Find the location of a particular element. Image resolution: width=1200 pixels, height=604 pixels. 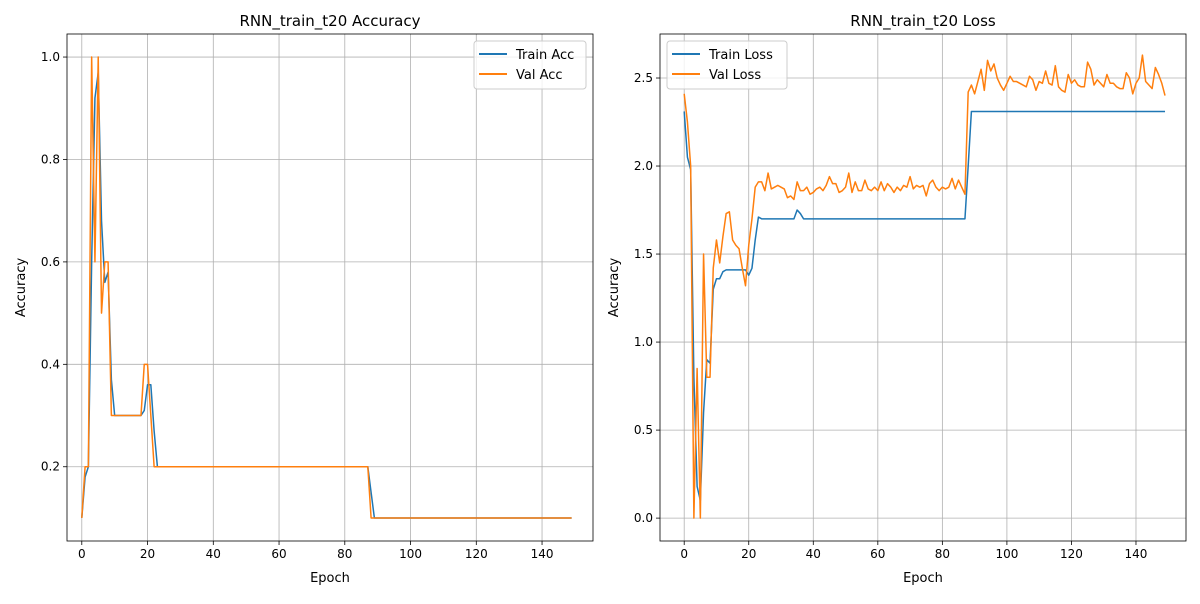

legend-label: Val Loss is located at coordinates (735, 75).